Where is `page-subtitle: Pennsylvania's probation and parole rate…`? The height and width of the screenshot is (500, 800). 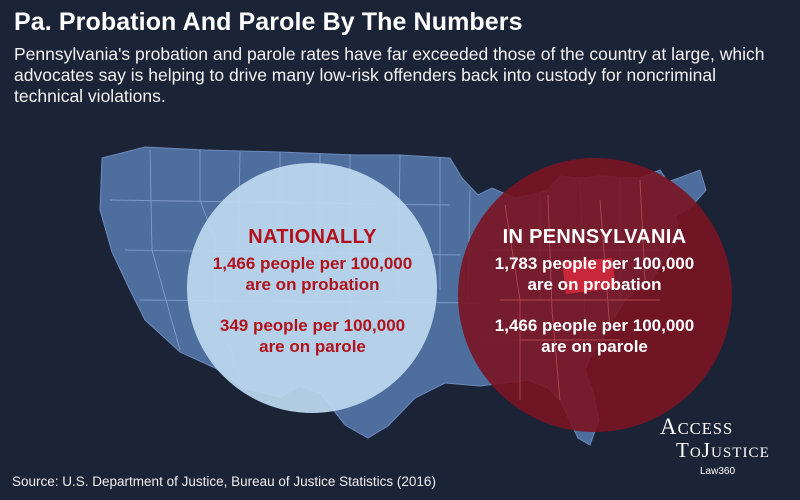
page-subtitle: Pennsylvania's probation and parole rate… is located at coordinates (389, 75).